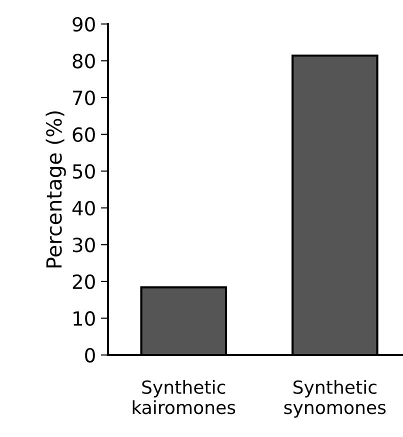 This screenshot has width=403, height=437. What do you see at coordinates (90, 355) in the screenshot?
I see `y-tick-label: 0` at bounding box center [90, 355].